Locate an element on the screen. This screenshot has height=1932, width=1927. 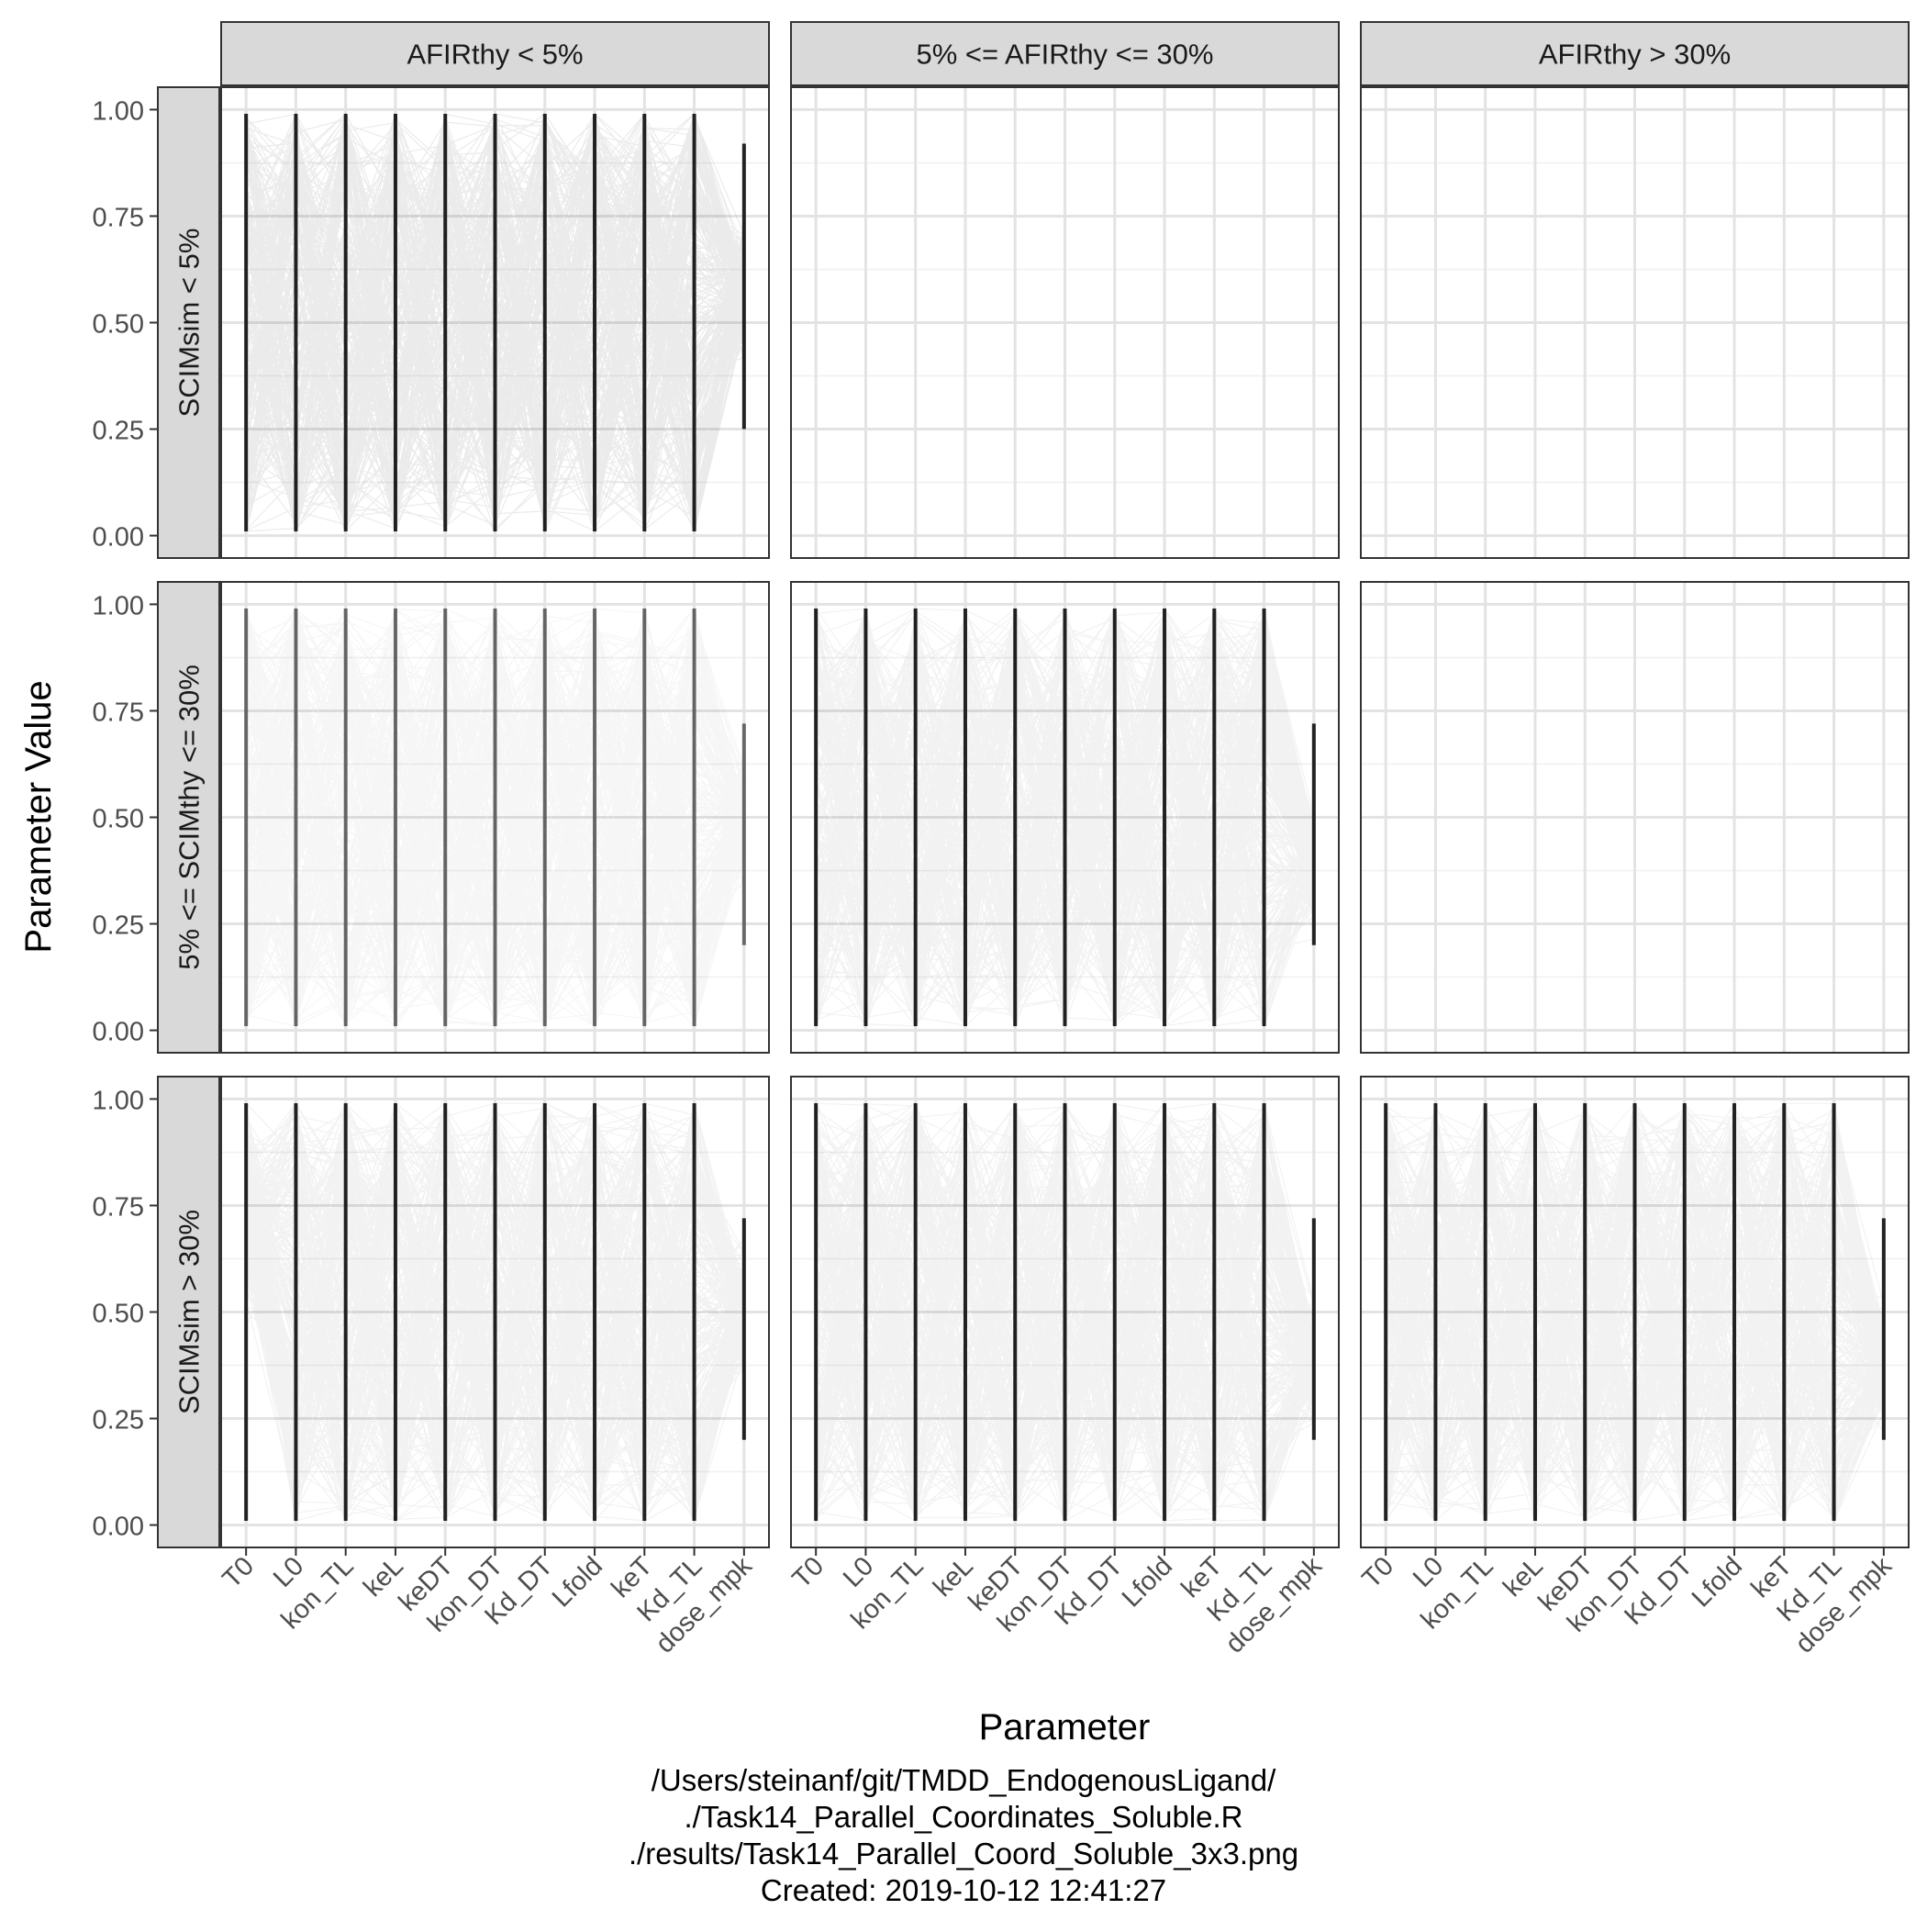
facet-strip-col-label: AFIRthy > 30% is located at coordinates (1635, 55).